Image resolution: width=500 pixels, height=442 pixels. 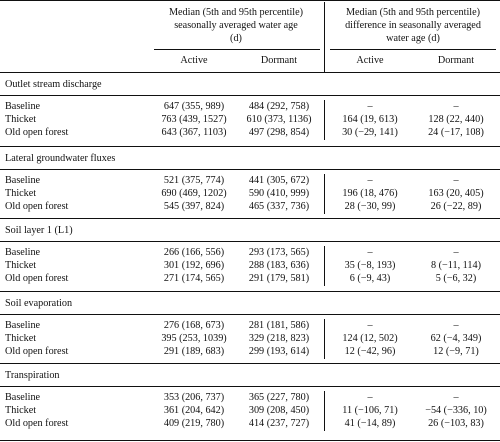 I want to click on cell-dormant: 293 (173, 565), so click(x=279, y=252).